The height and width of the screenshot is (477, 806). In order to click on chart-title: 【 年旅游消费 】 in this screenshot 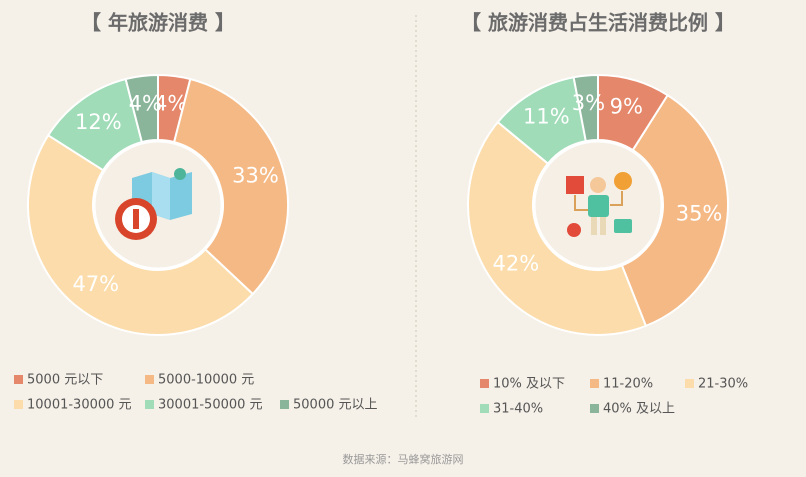, I will do `click(158, 23)`.